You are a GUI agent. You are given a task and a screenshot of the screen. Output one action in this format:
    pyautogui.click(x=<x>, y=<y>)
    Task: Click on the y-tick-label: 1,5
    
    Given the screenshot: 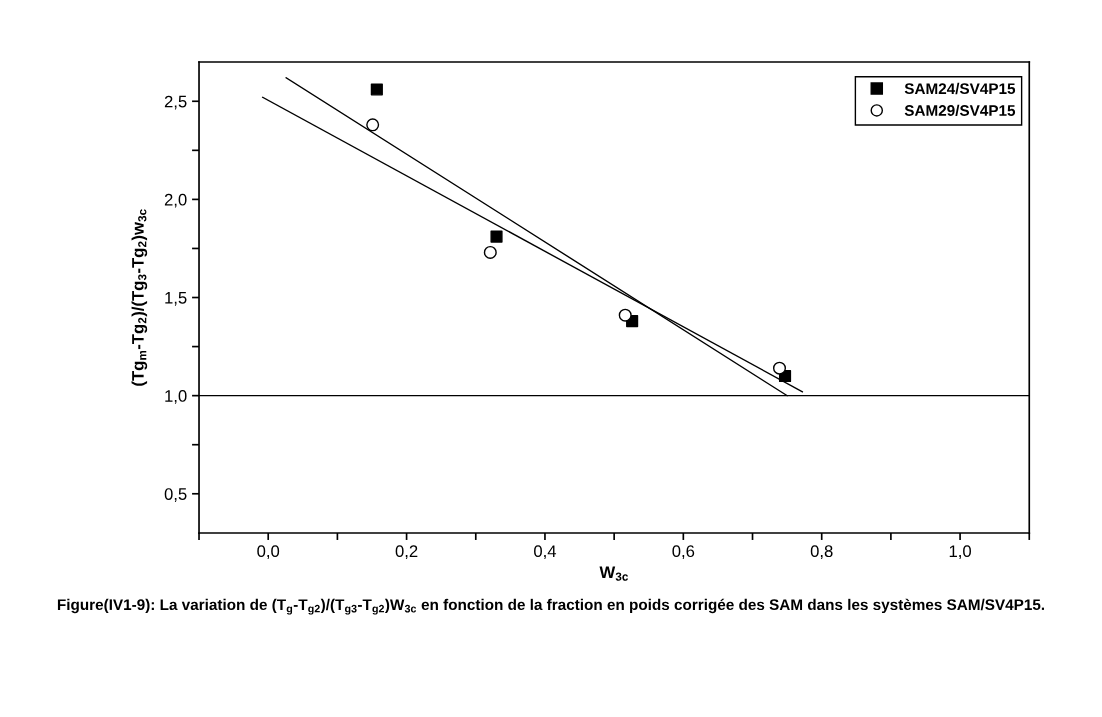 What is the action you would take?
    pyautogui.click(x=176, y=299)
    